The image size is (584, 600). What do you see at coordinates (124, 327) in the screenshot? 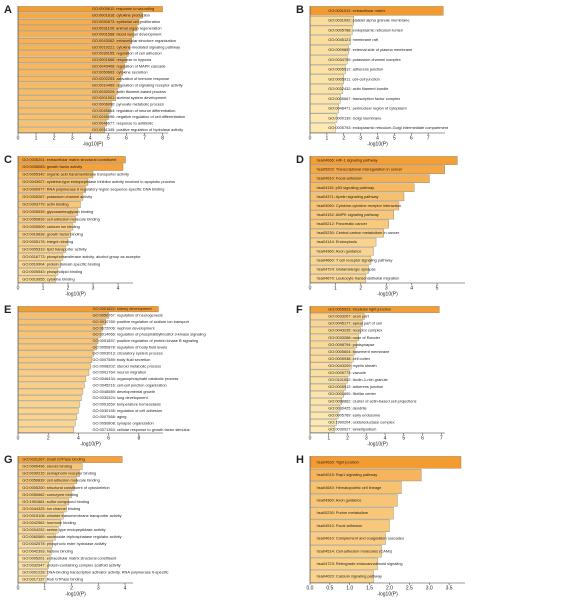
I see `category-label: GO:0072006: nephron development` at bounding box center [124, 327].